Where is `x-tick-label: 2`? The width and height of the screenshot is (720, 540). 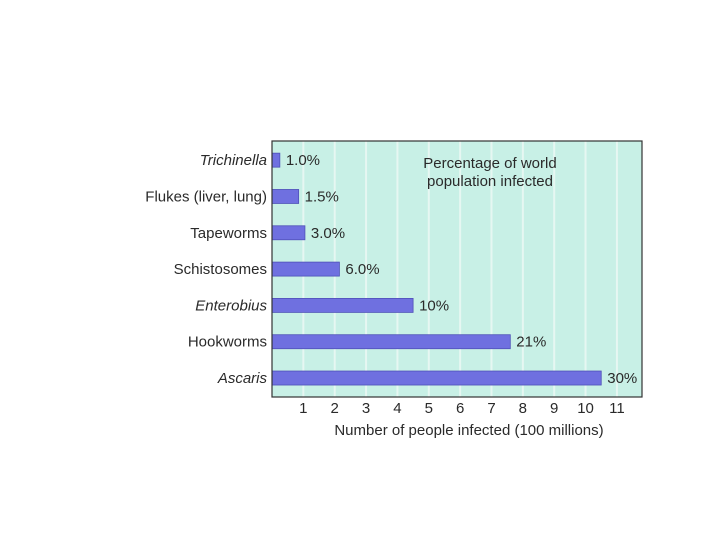
x-tick-label: 2 is located at coordinates (335, 408).